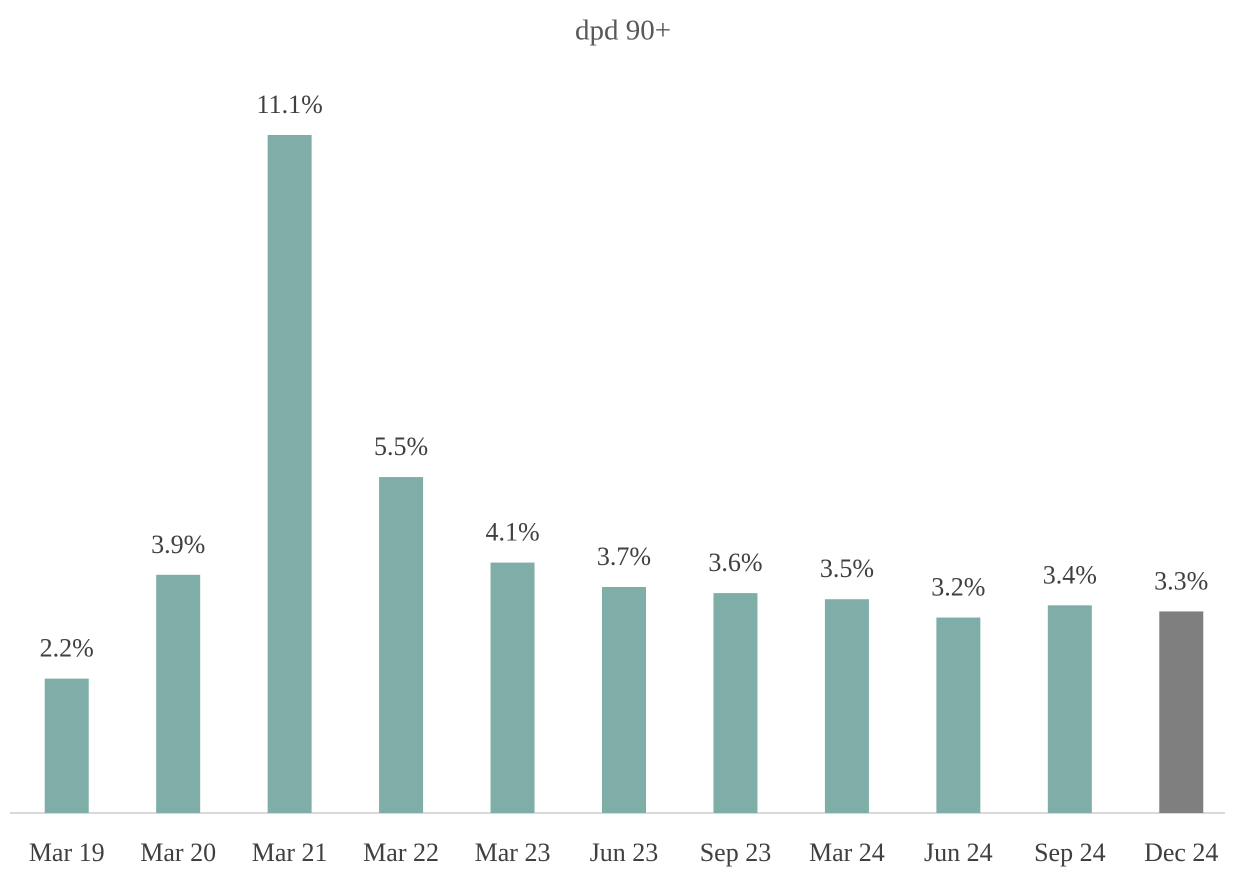 The image size is (1235, 873). I want to click on data-label: 3.9%, so click(178, 544).